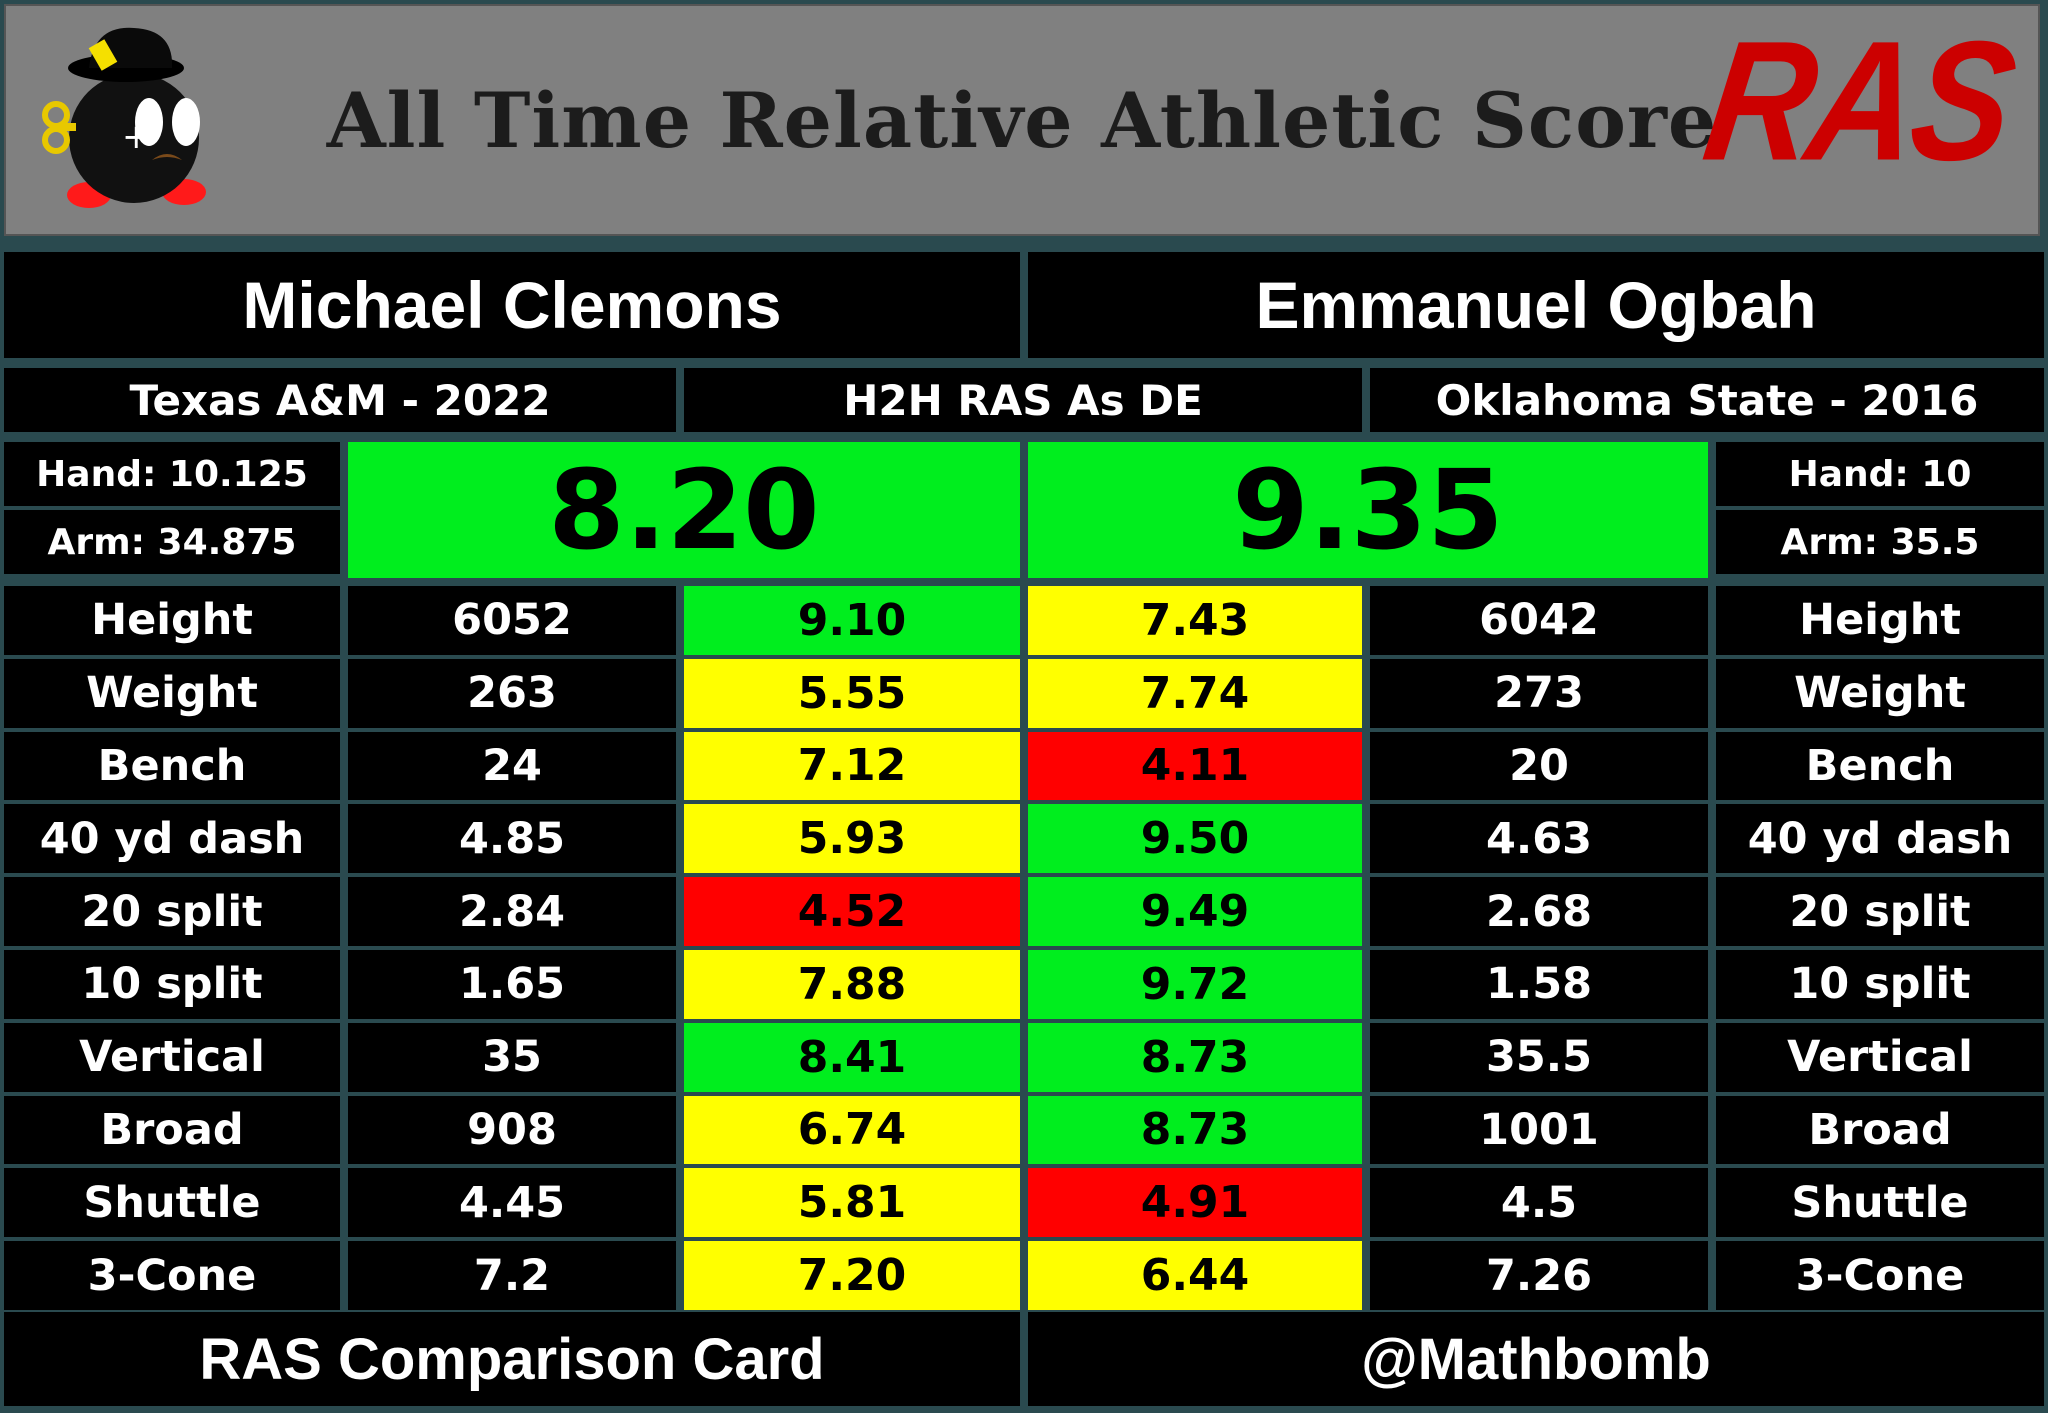 The width and height of the screenshot is (2048, 1413). I want to click on right-metric-value: 1.58, so click(1539, 984).